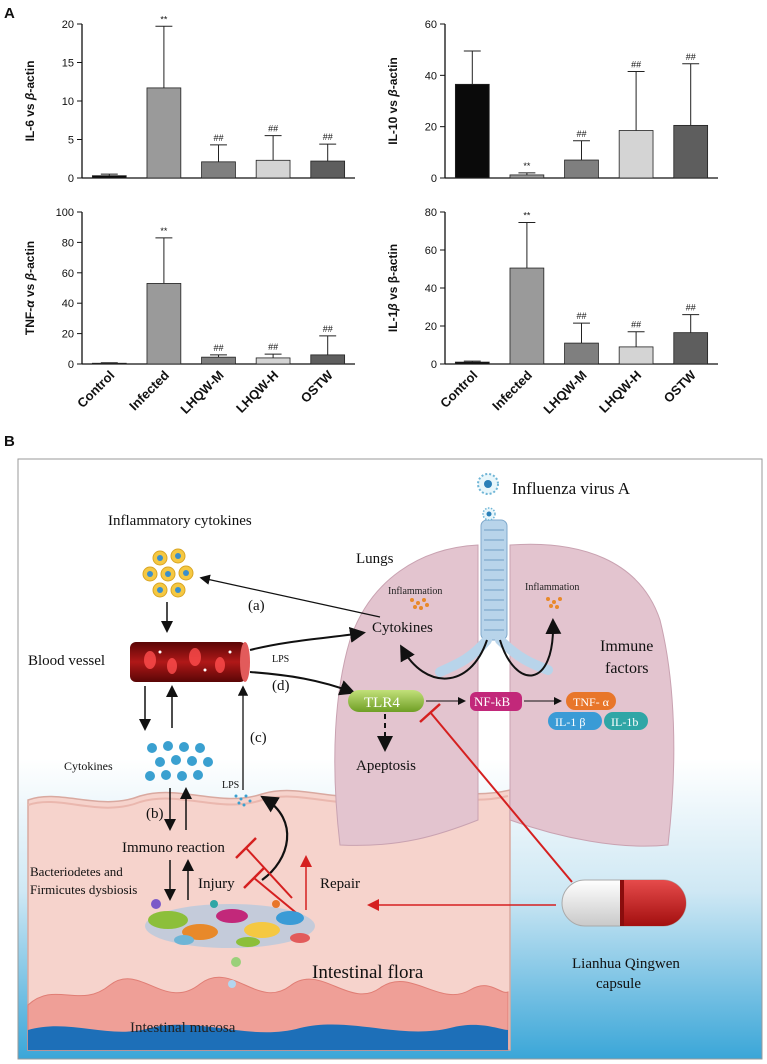 The image size is (767, 1064). What do you see at coordinates (626, 964) in the screenshot?
I see `label-capsule-1: Lianhua Qingwen` at bounding box center [626, 964].